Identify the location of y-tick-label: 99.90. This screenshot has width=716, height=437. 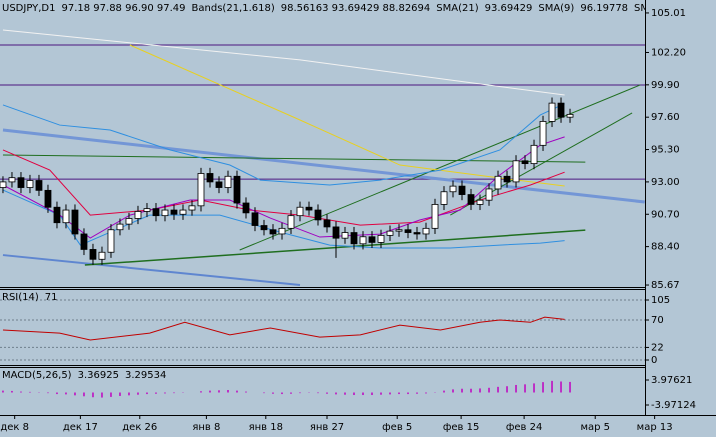
(665, 85).